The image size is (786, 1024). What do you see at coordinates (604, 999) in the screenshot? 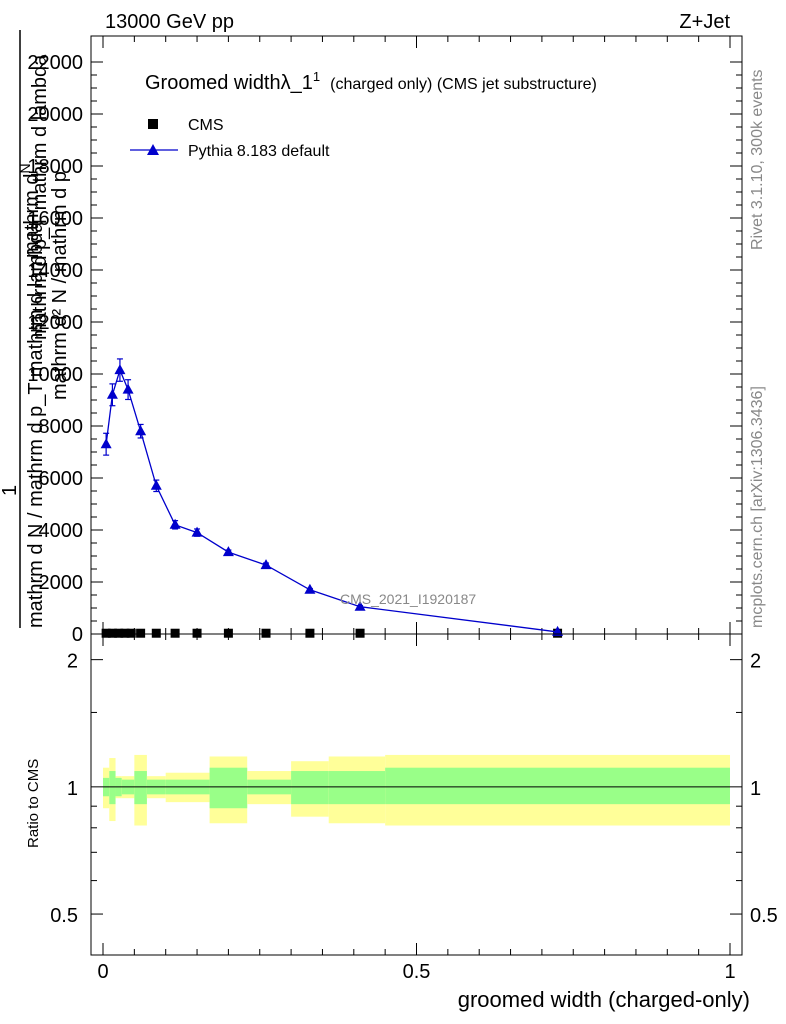
I see `x-axis-label: groomed width (charged-only)` at bounding box center [604, 999].